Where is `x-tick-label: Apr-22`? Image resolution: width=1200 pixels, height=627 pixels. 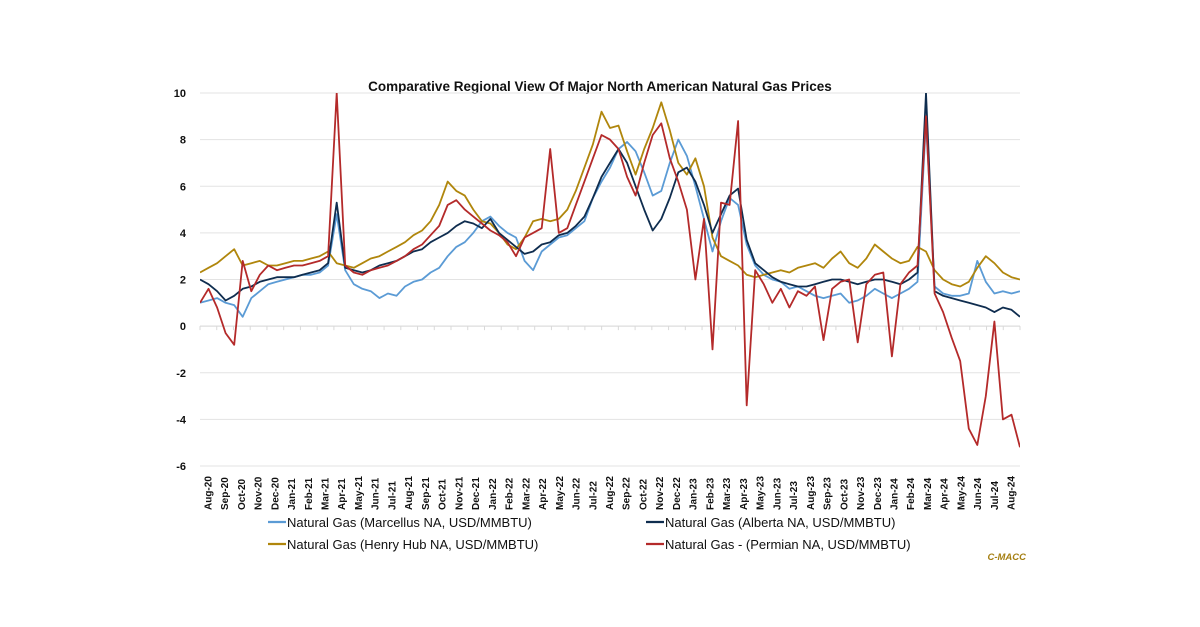 x-tick-label: Apr-22 is located at coordinates (543, 494).